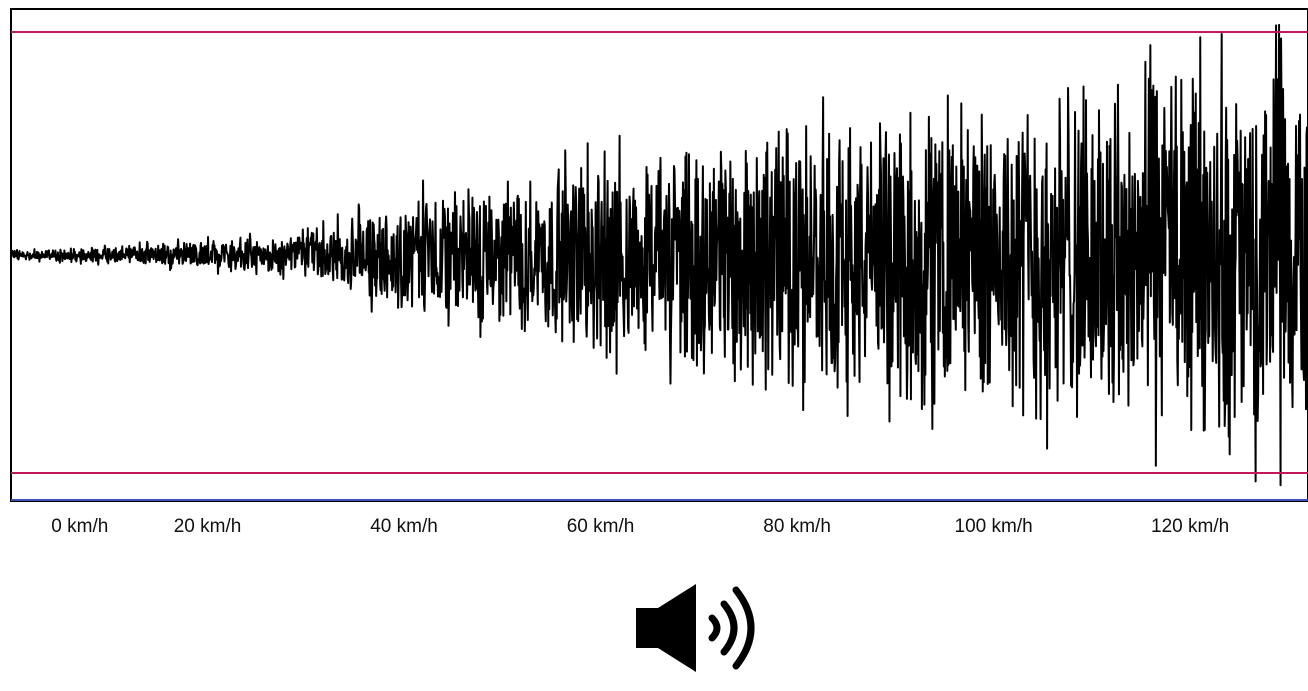 The height and width of the screenshot is (691, 1308). I want to click on speed-tick-label: 100 km/h, so click(993, 526).